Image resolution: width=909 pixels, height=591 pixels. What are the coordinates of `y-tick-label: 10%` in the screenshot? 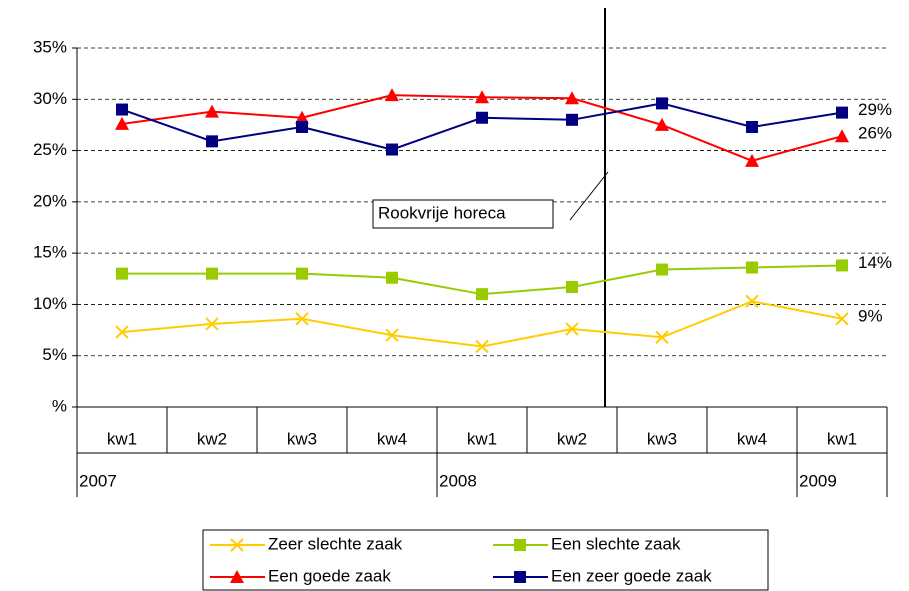 It's located at (50, 303).